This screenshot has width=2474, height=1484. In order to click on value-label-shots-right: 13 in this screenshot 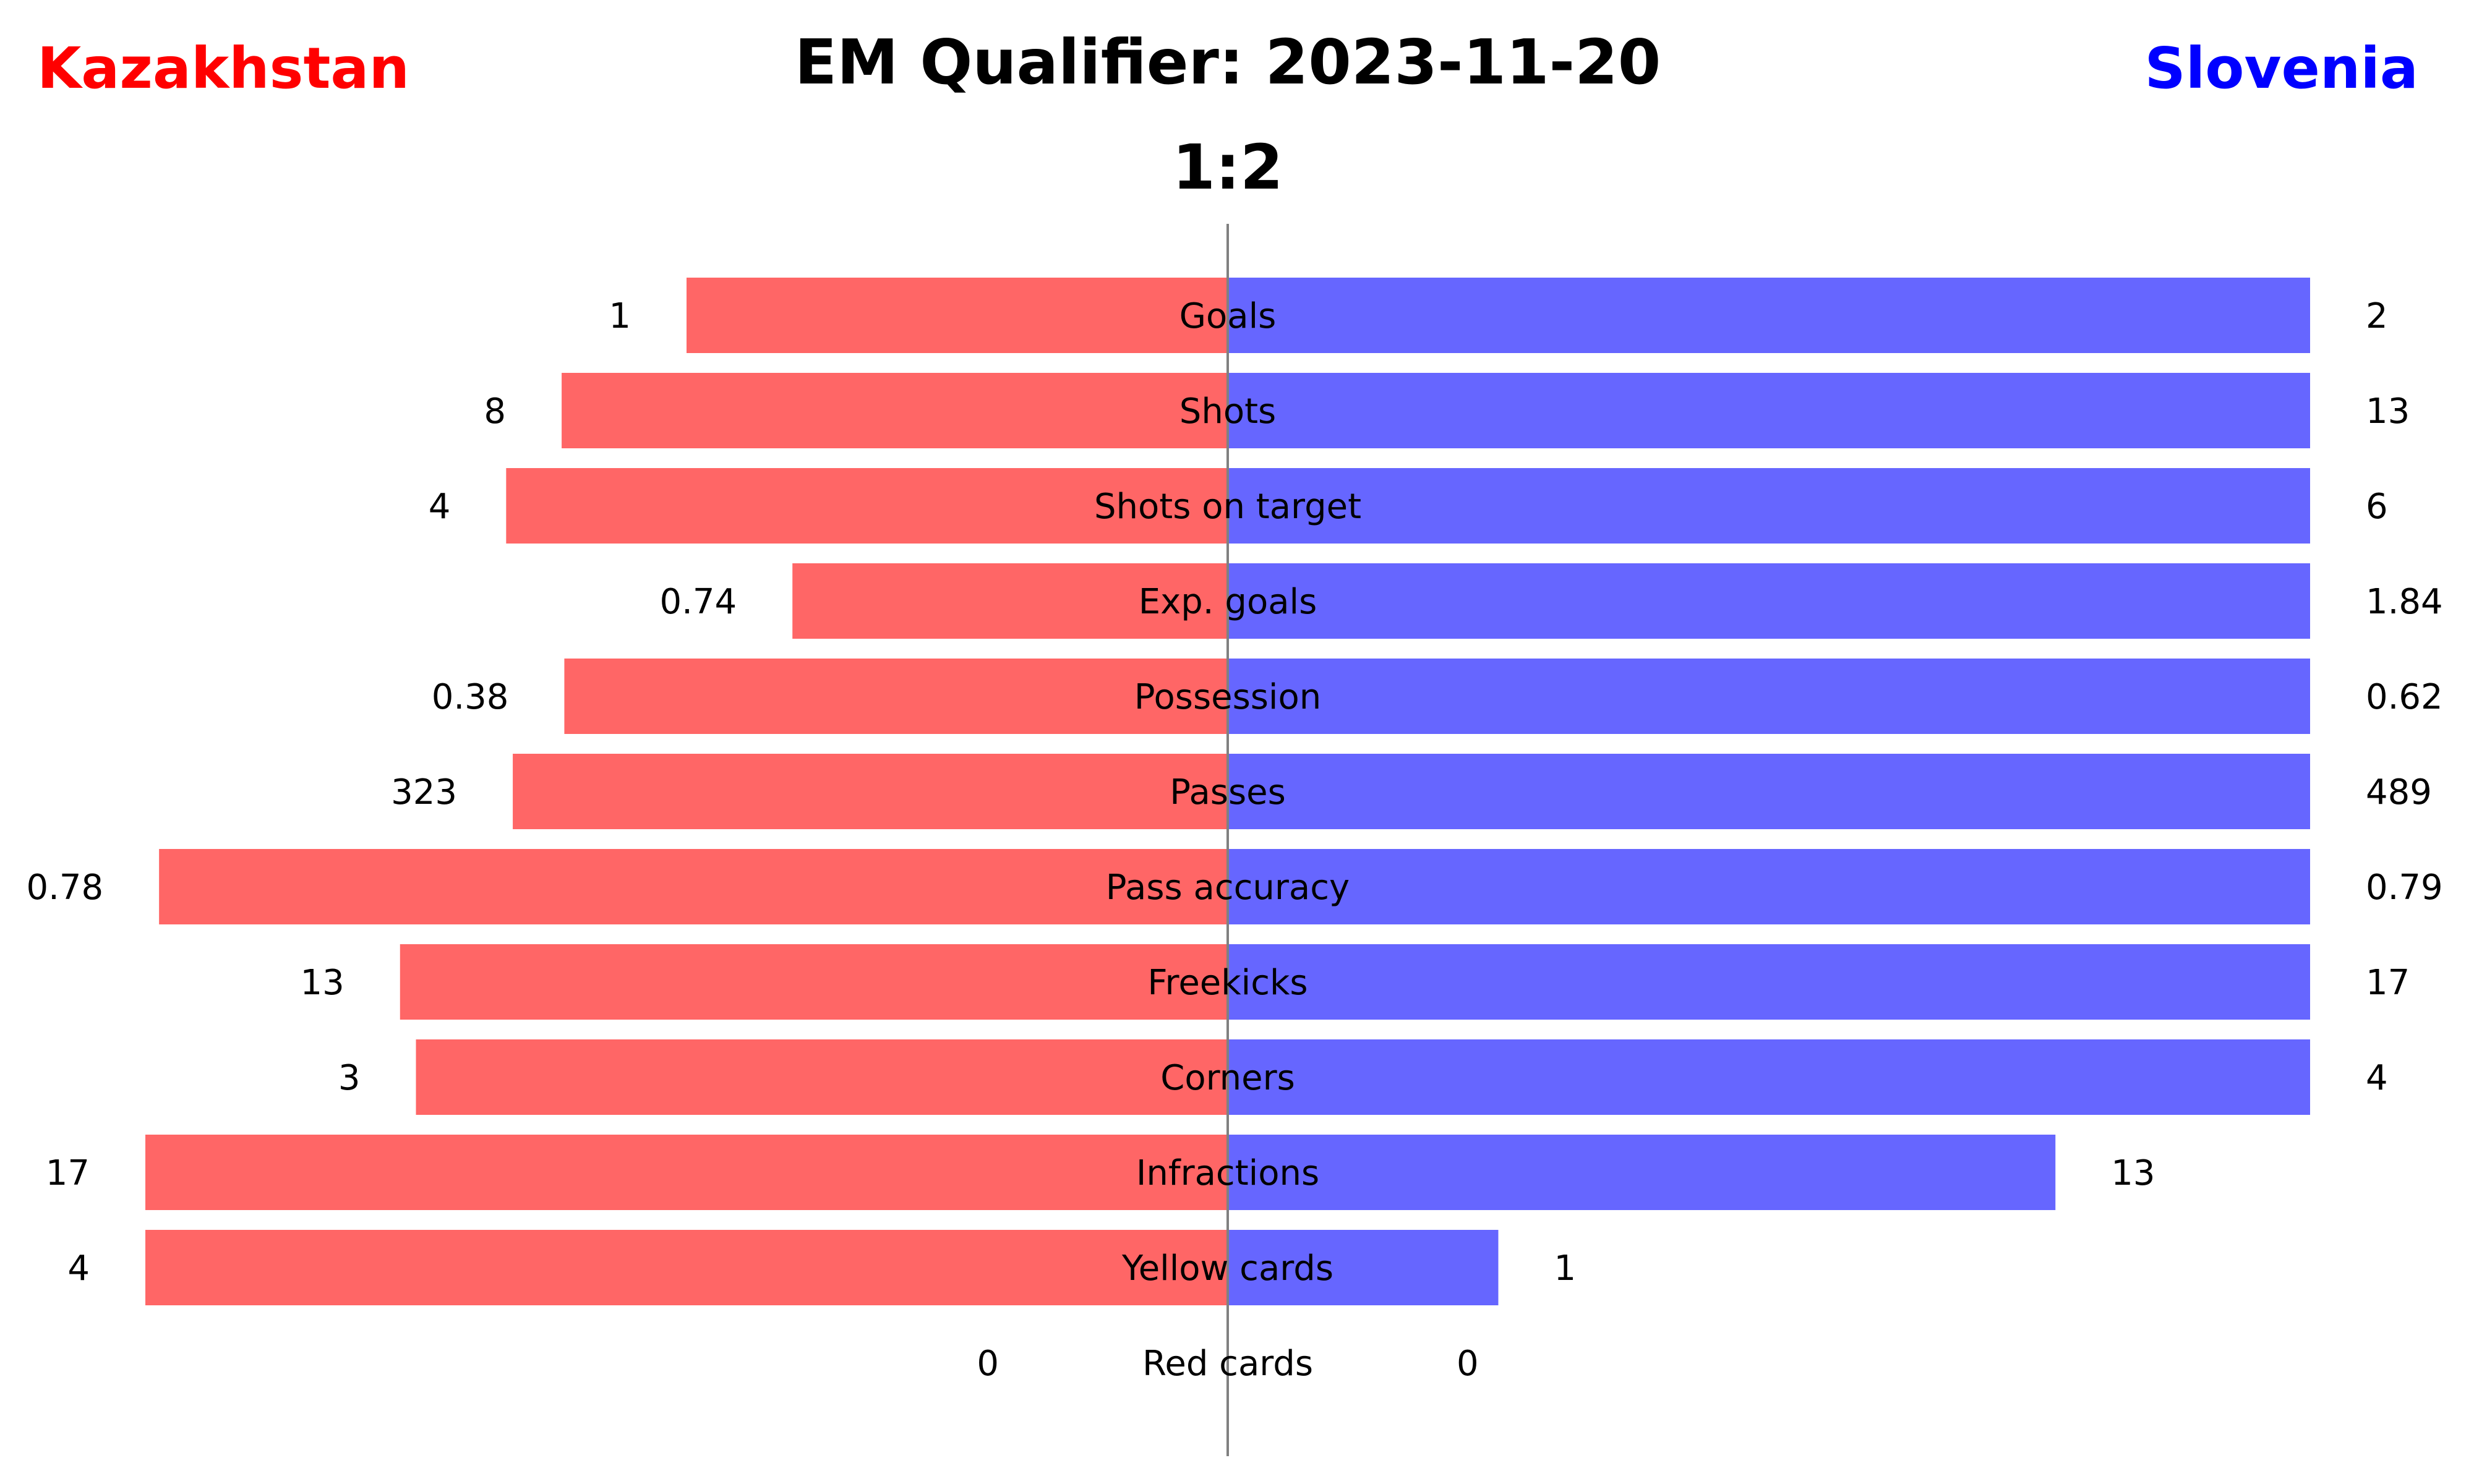, I will do `click(2388, 411)`.